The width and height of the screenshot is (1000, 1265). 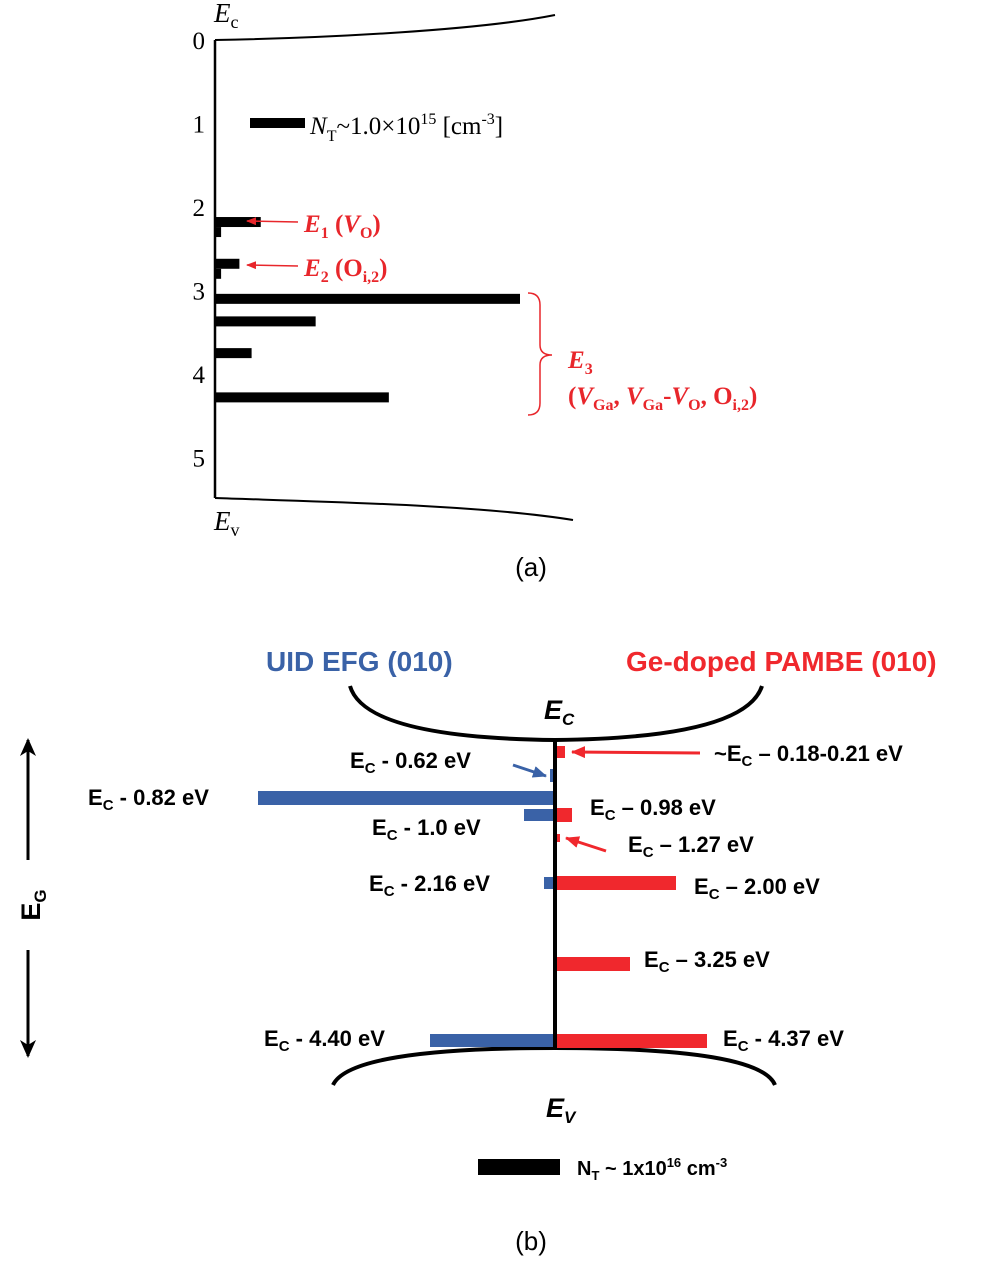 I want to click on panel-b-caption: (b), so click(x=531, y=1241).